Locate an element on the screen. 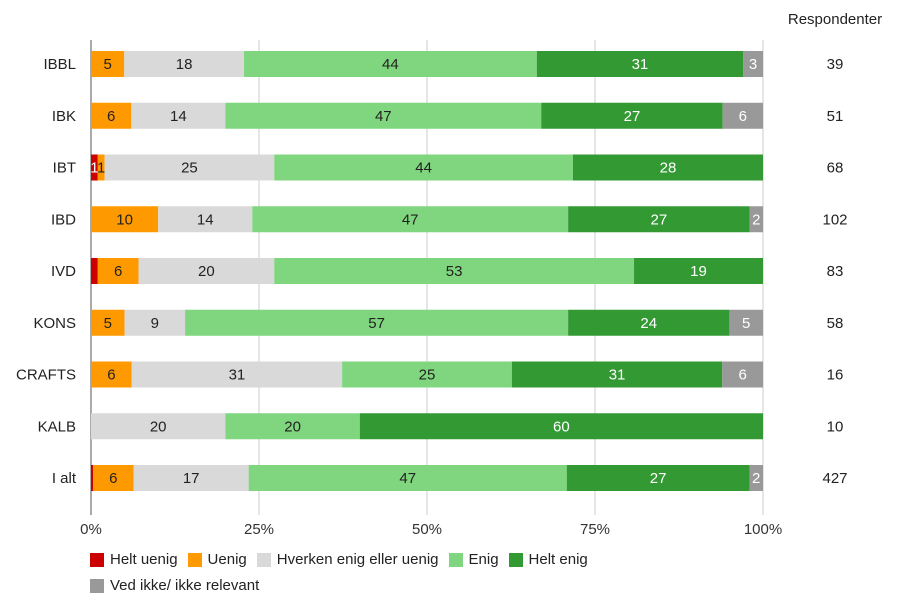 The height and width of the screenshot is (600, 898). respondent-counts: 39 51 68 102 83 58 16 10 427 is located at coordinates (834, 271).